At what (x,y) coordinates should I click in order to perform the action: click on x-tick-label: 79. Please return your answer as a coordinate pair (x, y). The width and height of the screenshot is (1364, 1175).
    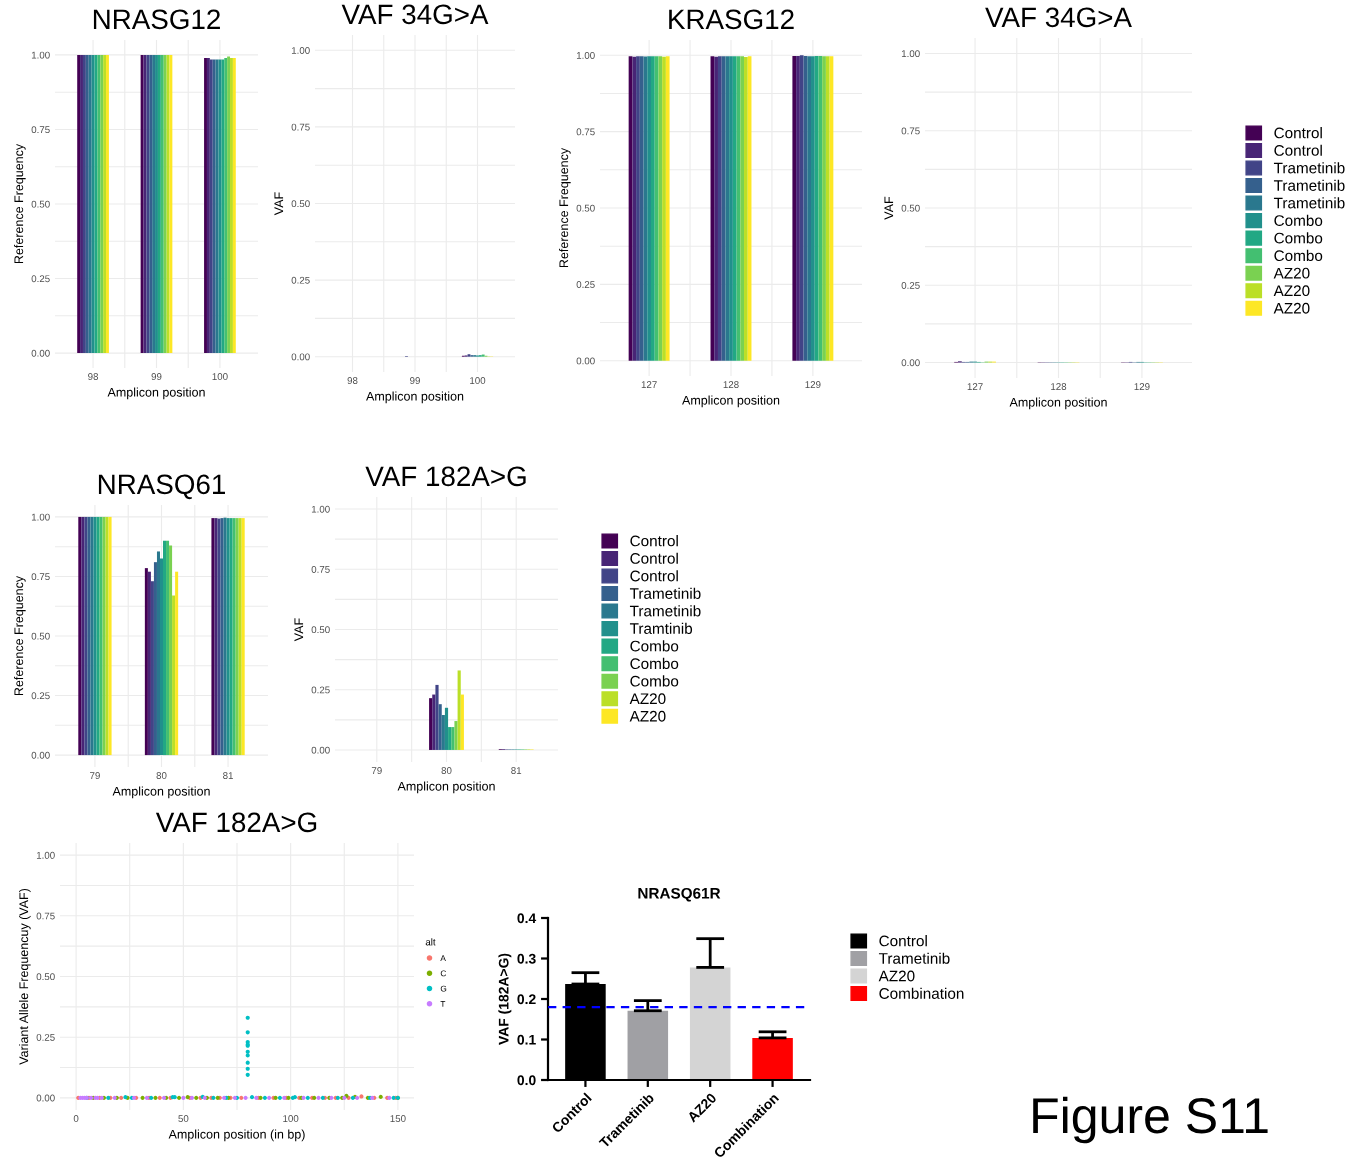
    Looking at the image, I should click on (376, 770).